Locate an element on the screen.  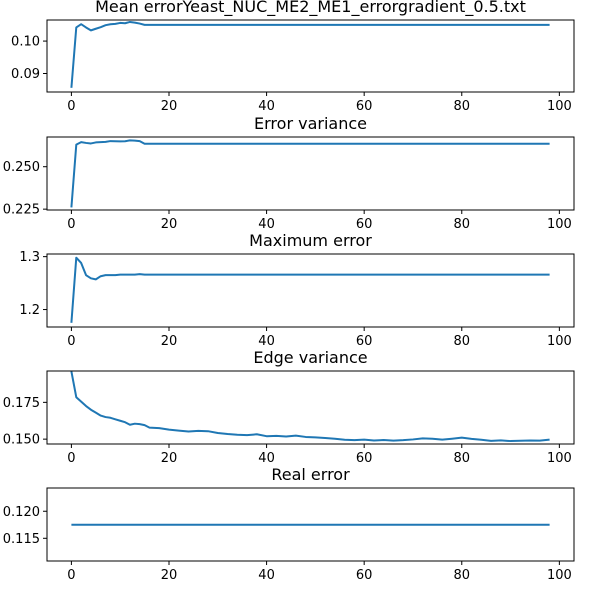
y-tick-label: 1.2 is located at coordinates (29, 310).